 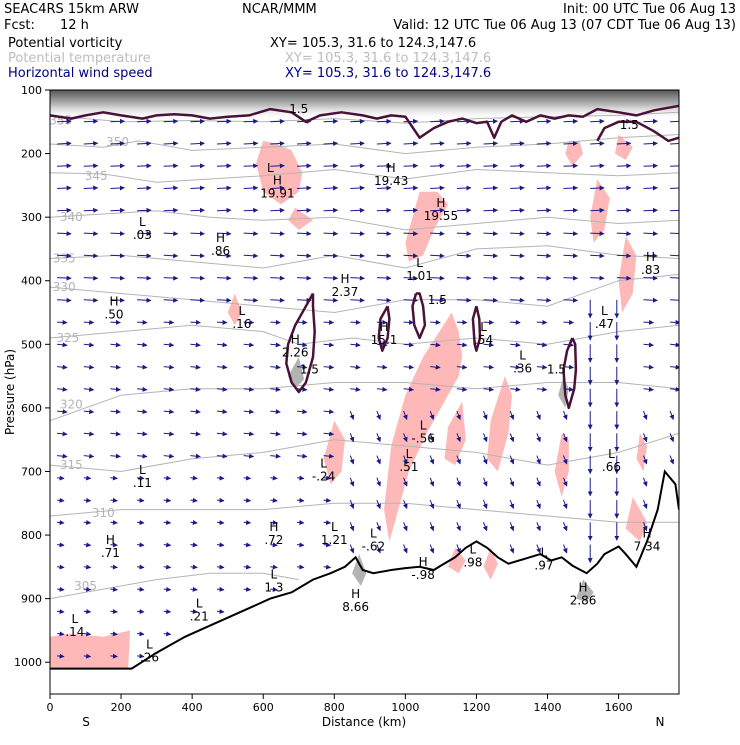 I want to click on init-time: Init: 00 UTC Tue 06 Aug 13, so click(x=649, y=9).